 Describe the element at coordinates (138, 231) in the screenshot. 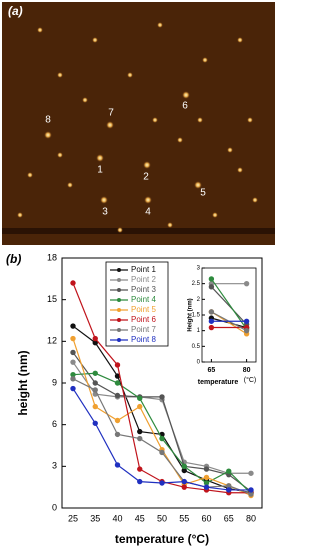

I see `afm-streak` at that location.